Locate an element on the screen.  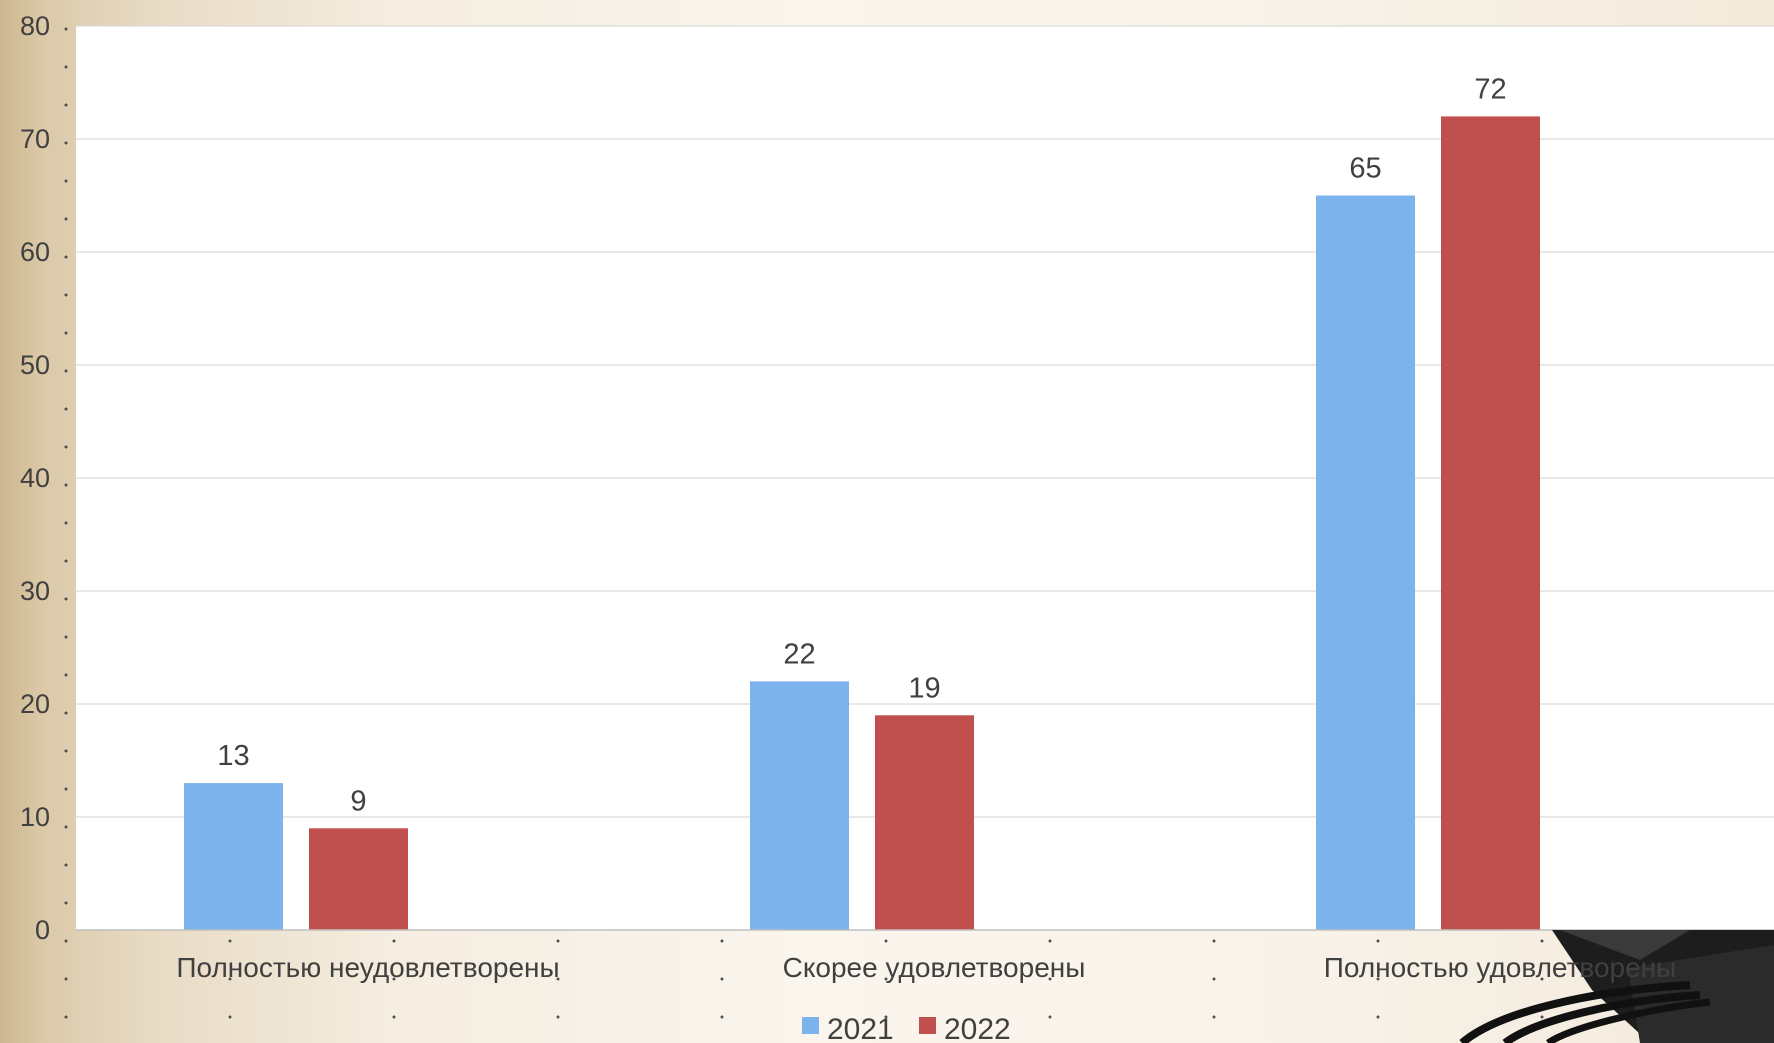
data-label: 72 is located at coordinates (1490, 89).